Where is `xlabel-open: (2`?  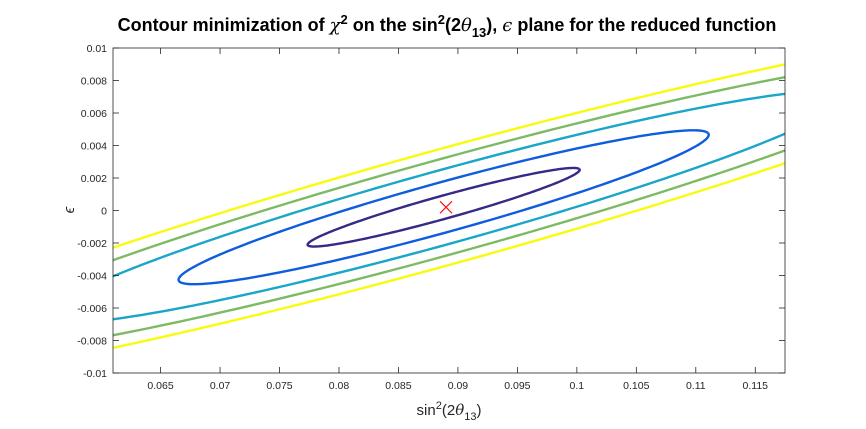 xlabel-open: (2 is located at coordinates (448, 410).